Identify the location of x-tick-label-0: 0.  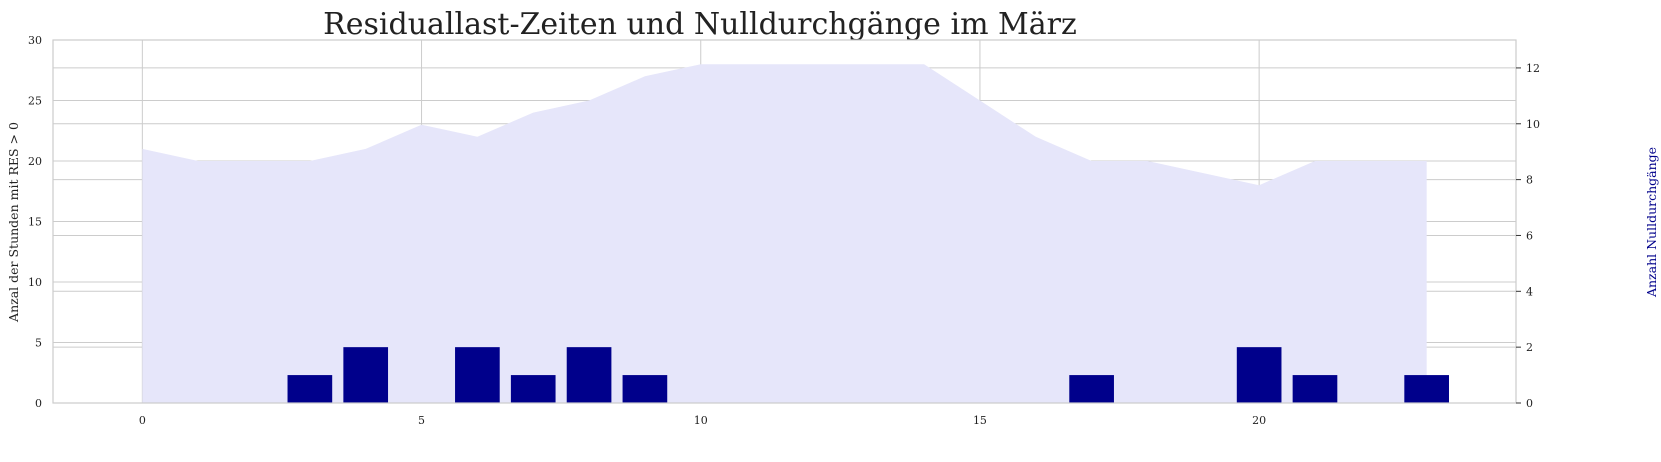
(142, 420).